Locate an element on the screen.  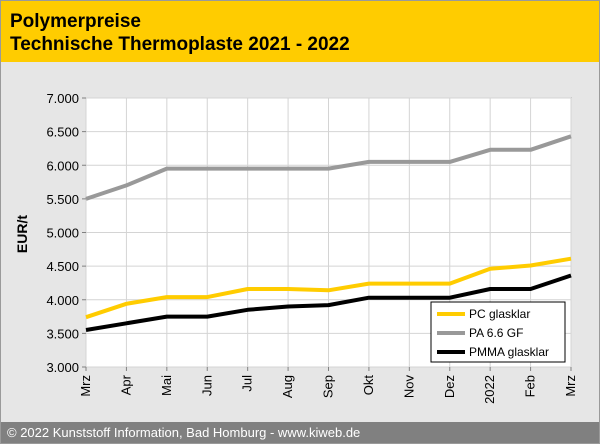
x-tick-label: Jul is located at coordinates (247, 383).